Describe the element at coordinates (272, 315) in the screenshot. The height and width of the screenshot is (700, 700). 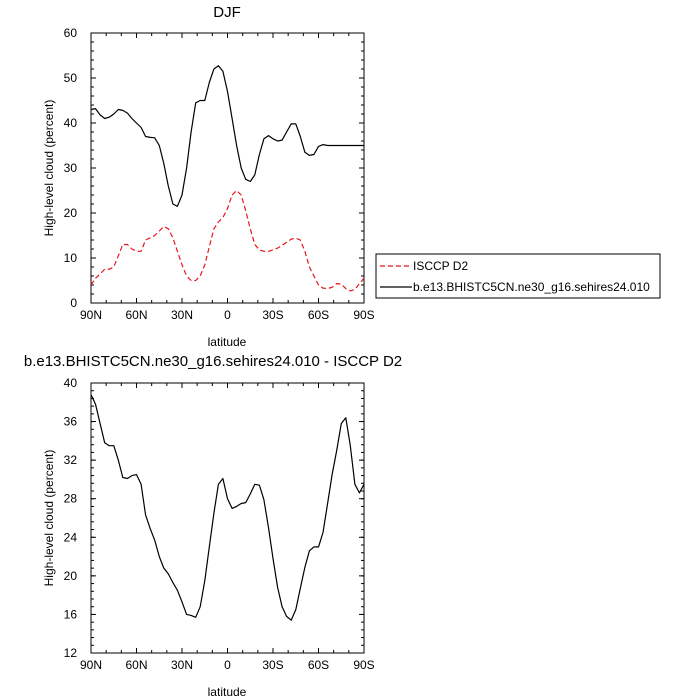
I see `top-x-tick-label: 30S` at that location.